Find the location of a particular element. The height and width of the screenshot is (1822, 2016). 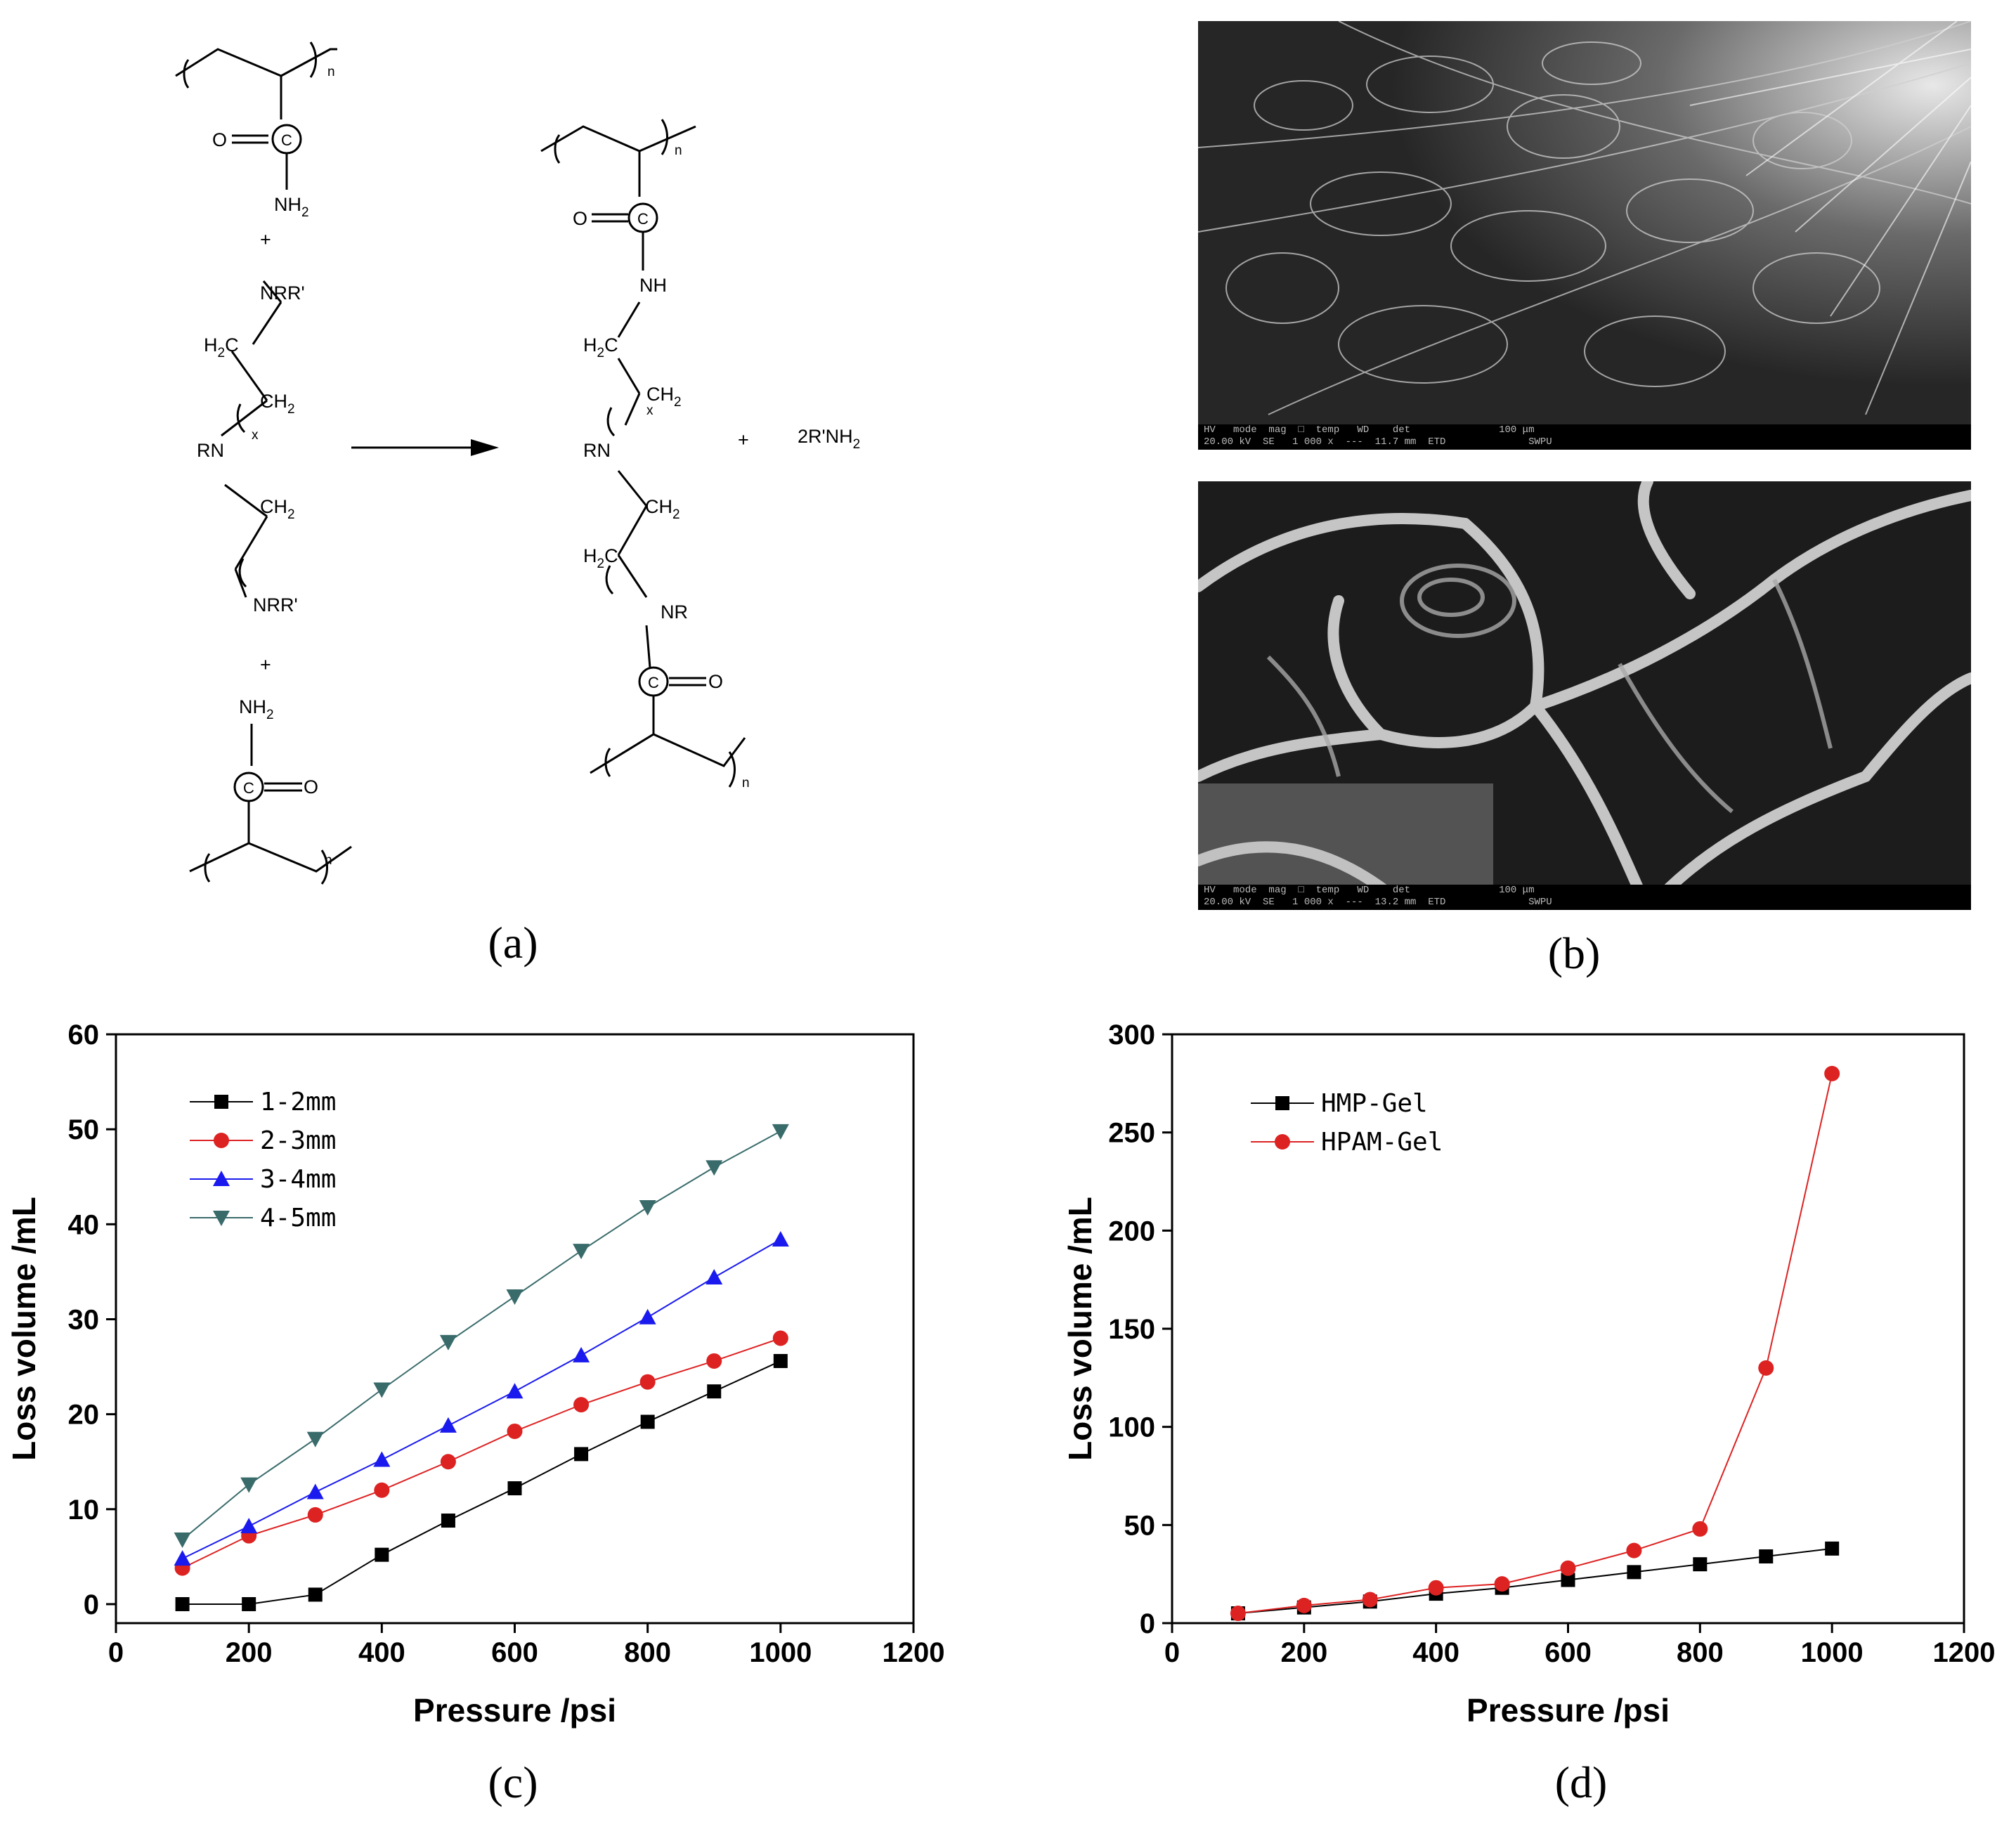

chart-d-x-tick-label-4: 800 is located at coordinates (1701, 1652).